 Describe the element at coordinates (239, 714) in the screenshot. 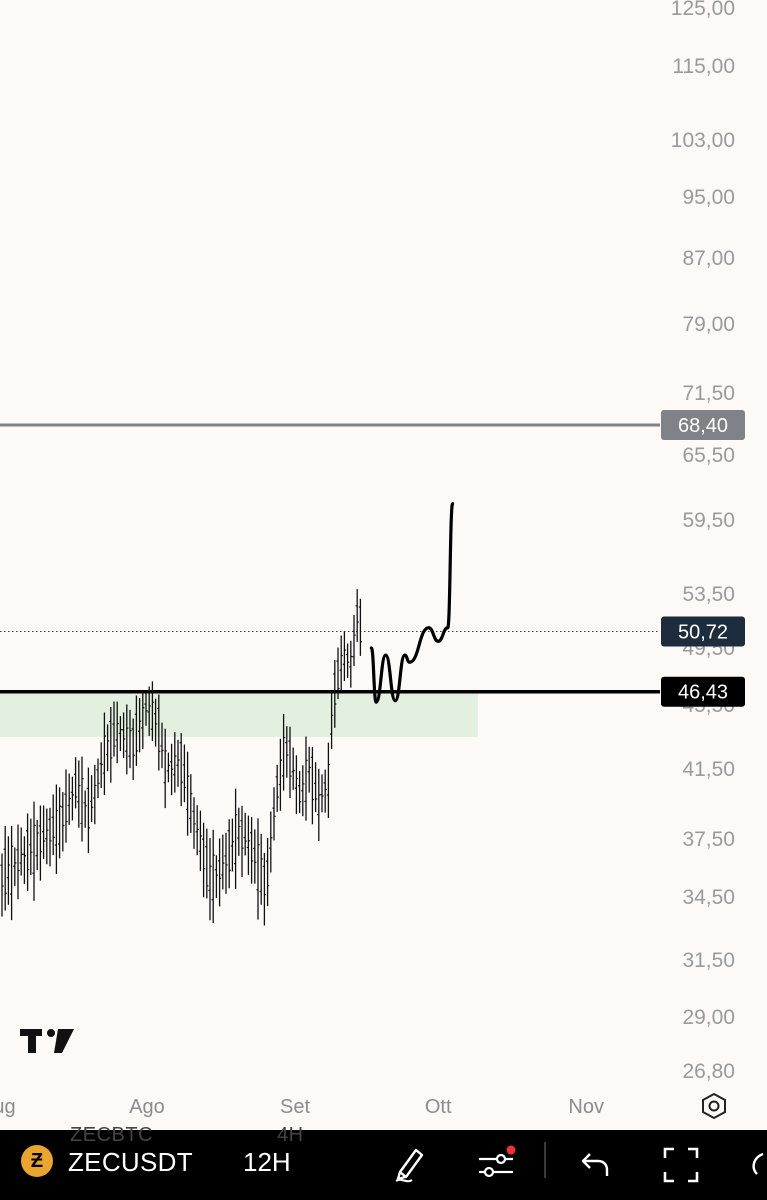

I see `support-zone` at that location.